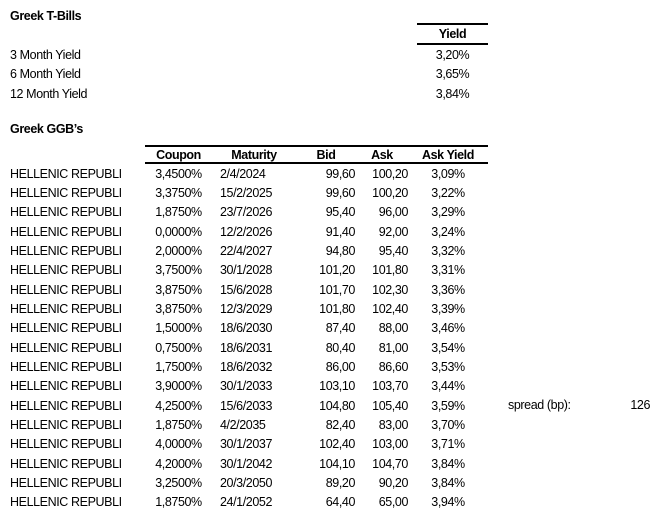  I want to click on bond-bid: 95,40, so click(340, 212).